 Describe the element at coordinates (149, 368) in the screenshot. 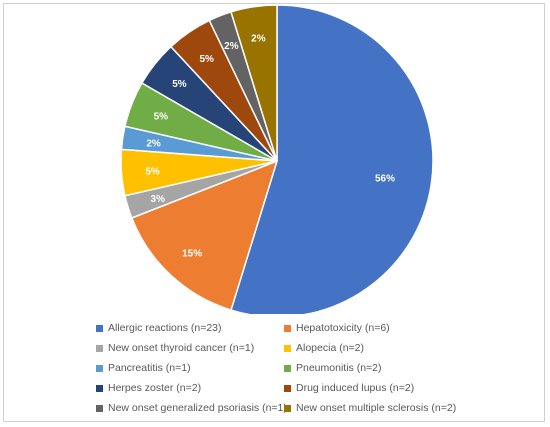

I see `legend-label: Pancreatitis (n=1)` at that location.